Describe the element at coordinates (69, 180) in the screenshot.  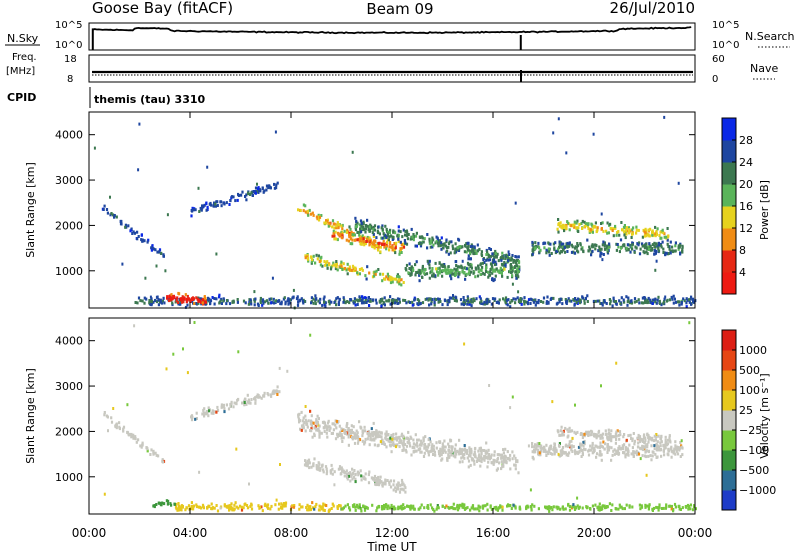
I see `range-tick-label: 3000` at that location.